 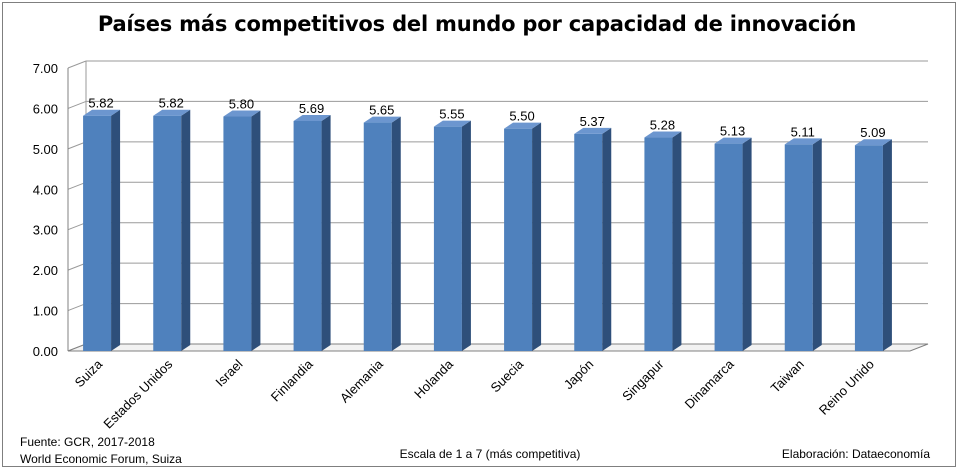 I want to click on x-tick-label: Japón, so click(x=579, y=375).